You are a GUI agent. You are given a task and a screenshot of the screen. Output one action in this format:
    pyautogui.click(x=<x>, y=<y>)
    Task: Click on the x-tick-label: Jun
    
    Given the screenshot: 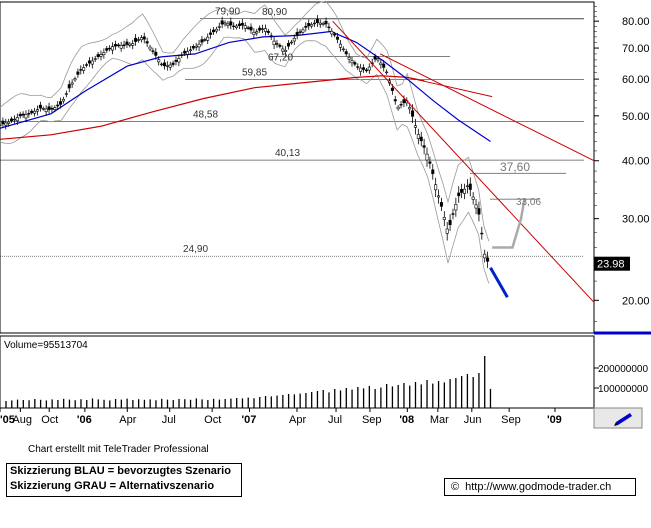 What is the action you would take?
    pyautogui.click(x=473, y=420)
    